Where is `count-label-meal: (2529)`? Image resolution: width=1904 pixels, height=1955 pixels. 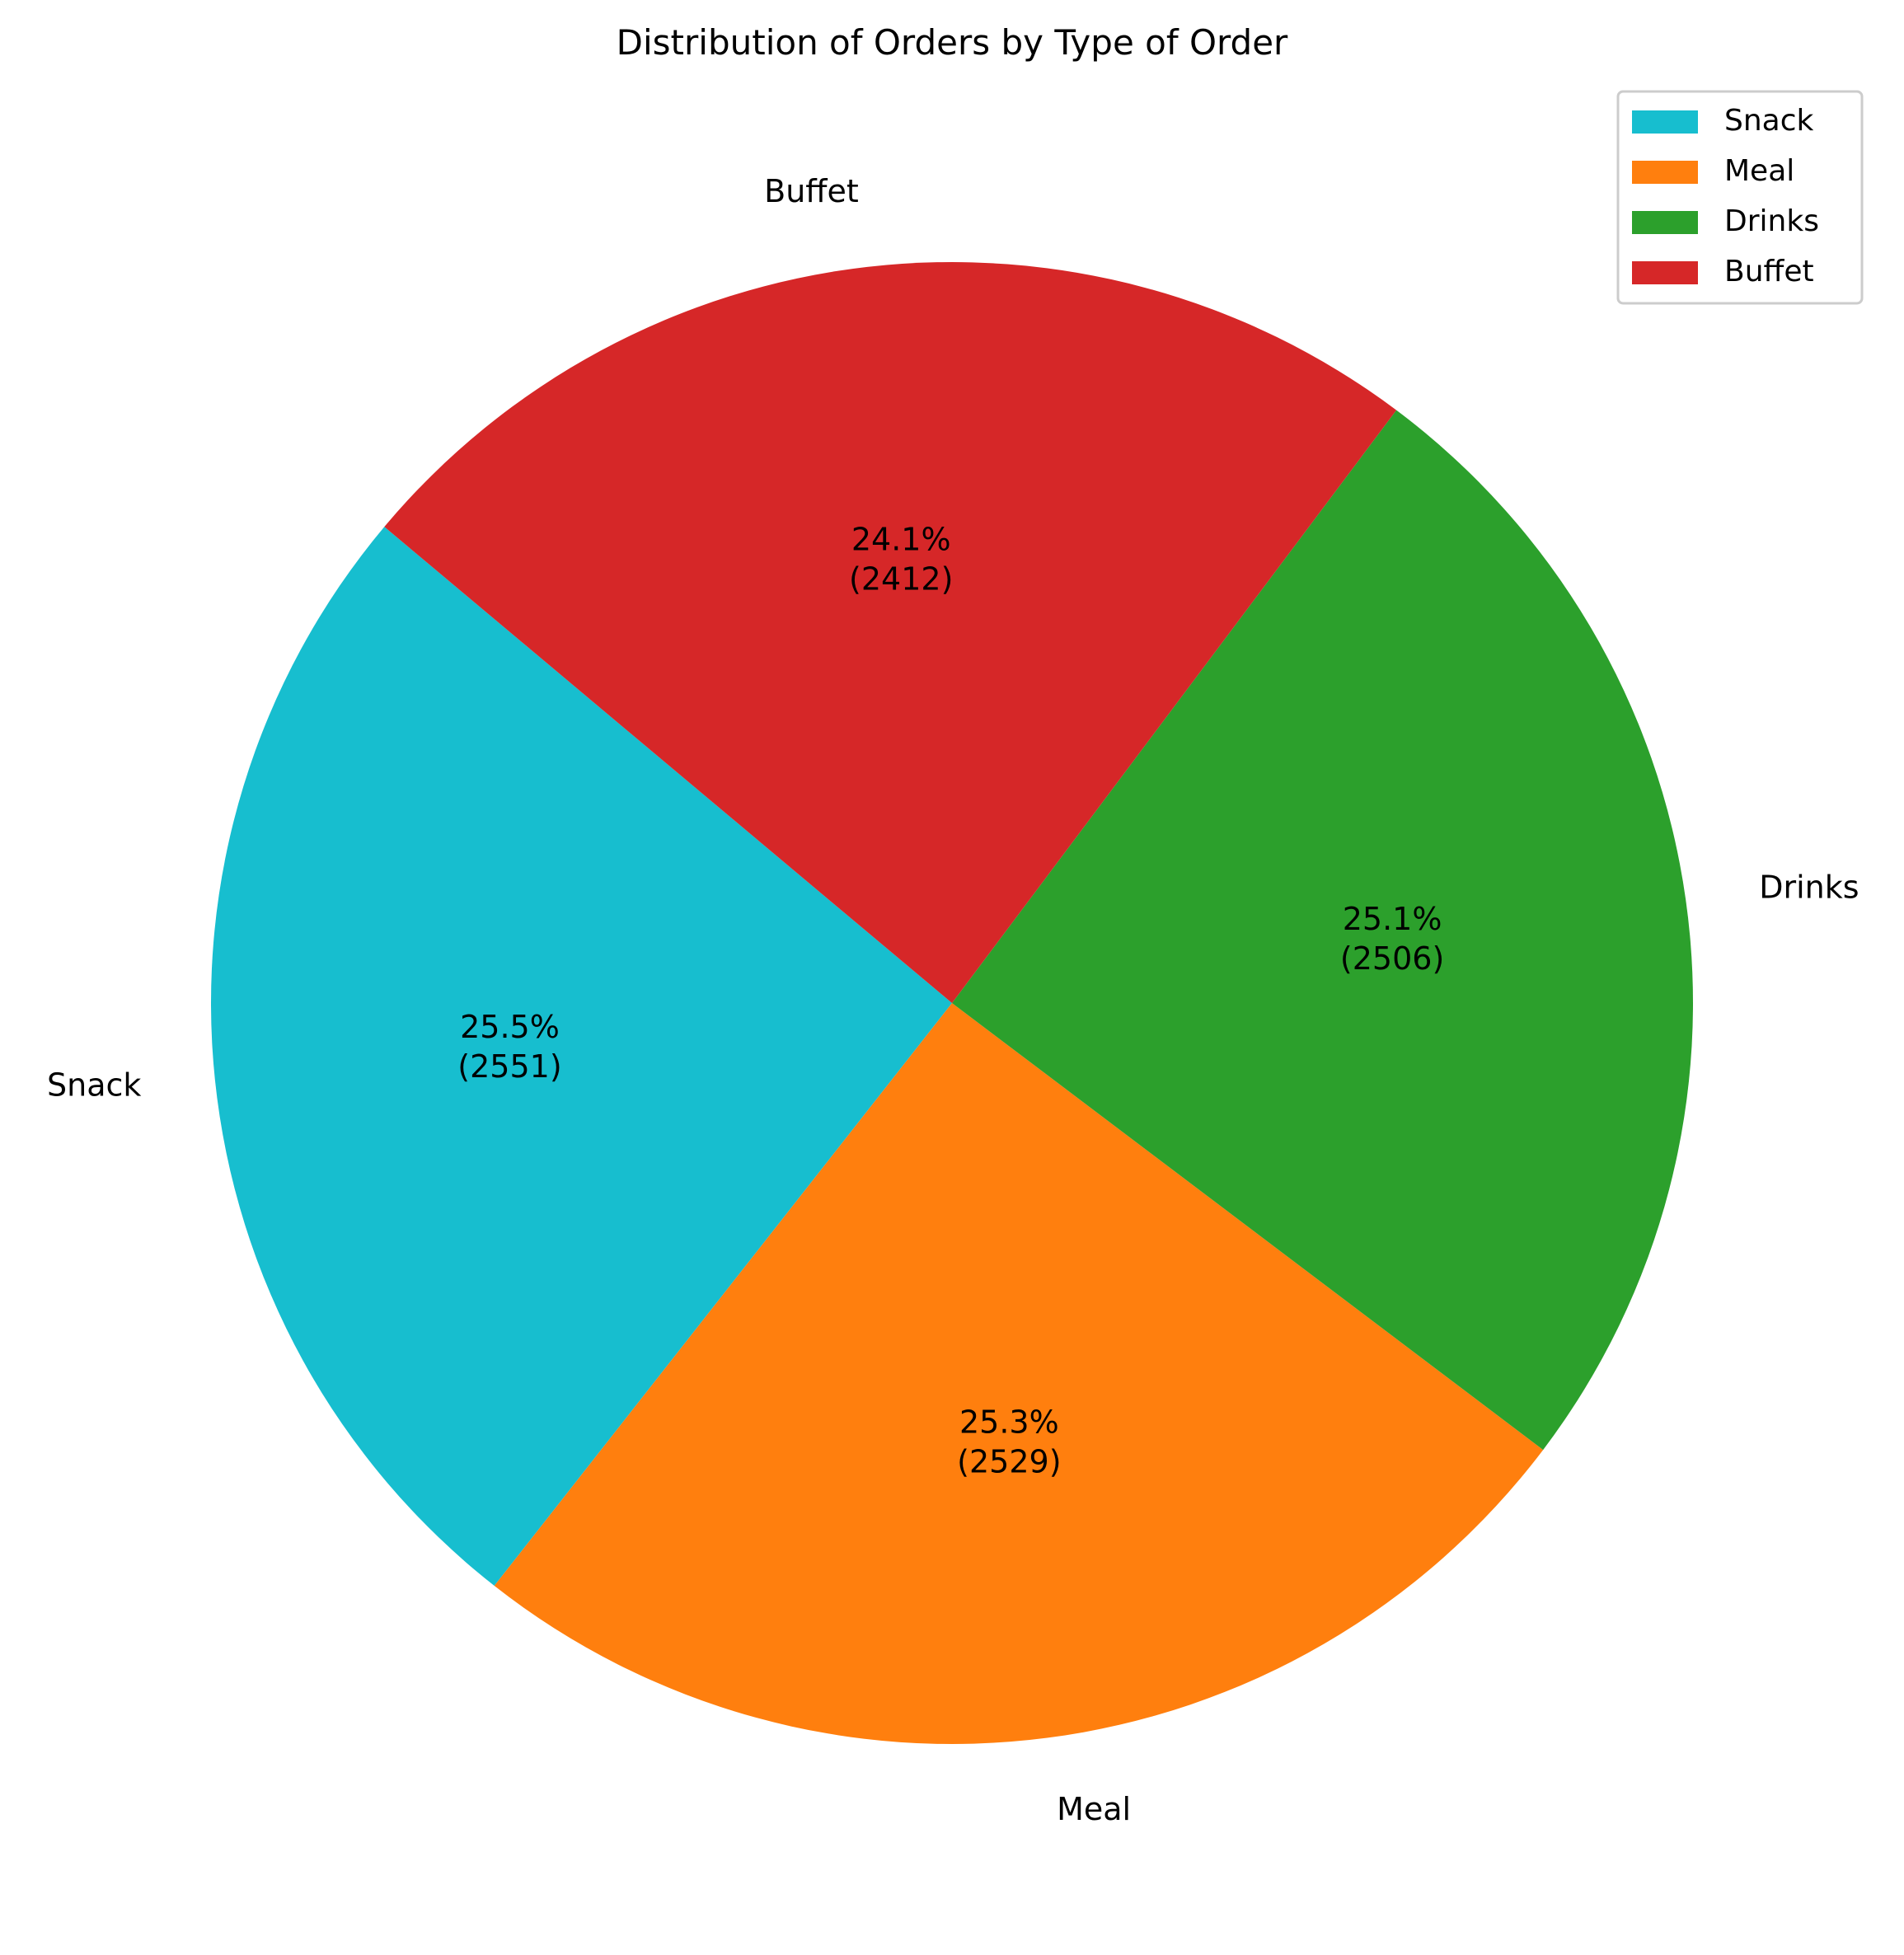 count-label-meal: (2529) is located at coordinates (1009, 1461).